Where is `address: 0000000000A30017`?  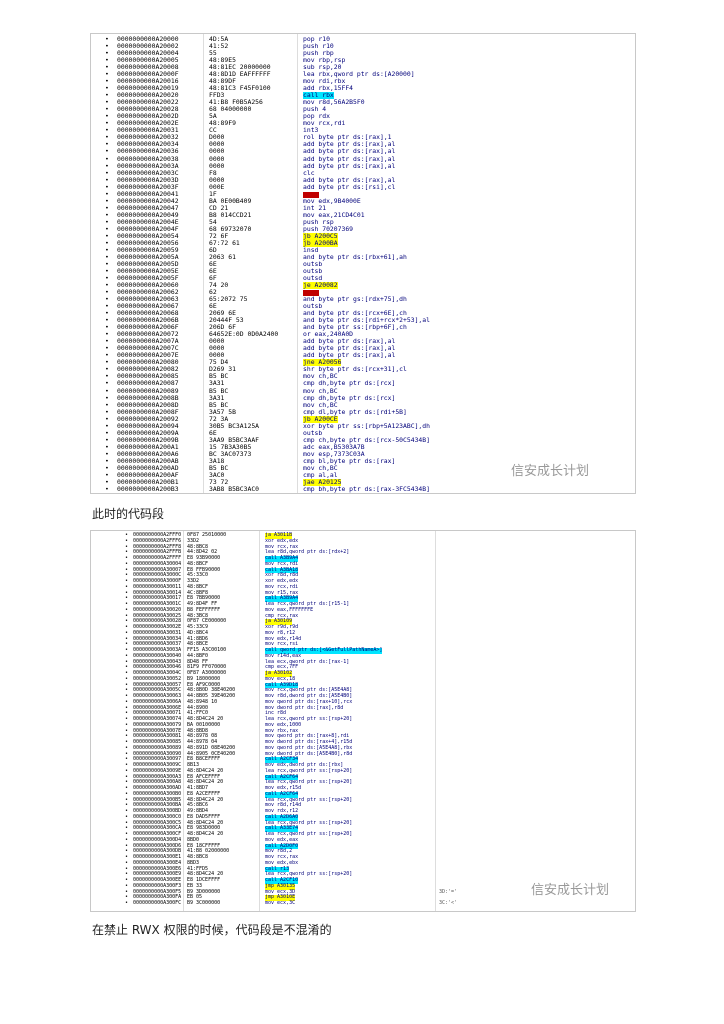 address: 0000000000A30017 is located at coordinates (157, 598).